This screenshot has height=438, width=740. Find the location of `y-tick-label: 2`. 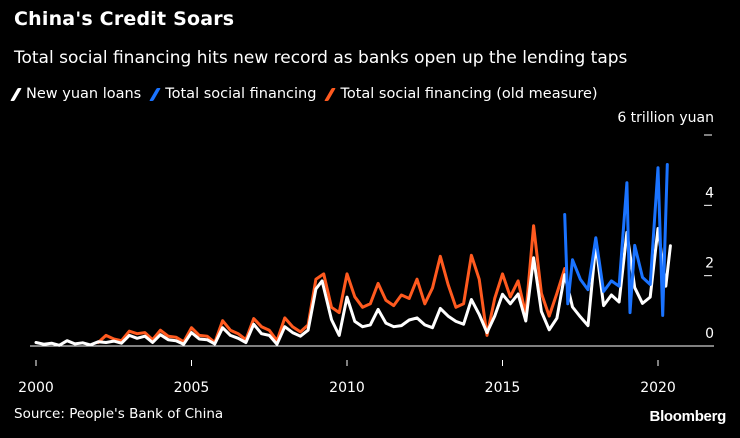

y-tick-label: 2 is located at coordinates (709, 264).